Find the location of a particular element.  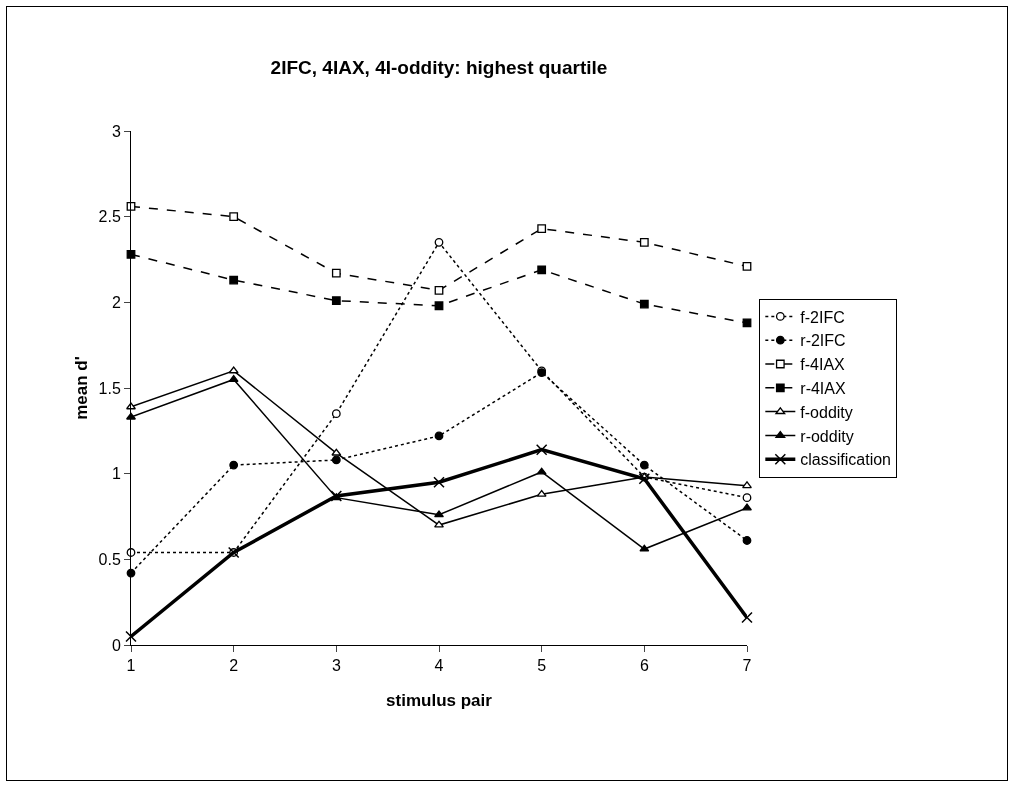

legend-label: f-4IAX is located at coordinates (823, 365).